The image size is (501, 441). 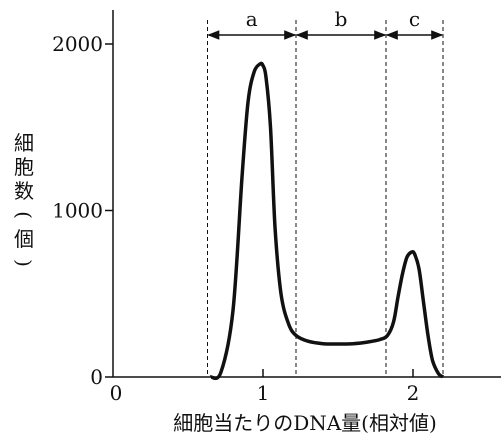 What do you see at coordinates (24, 215) in the screenshot?
I see `y-axis-label-char: (` at bounding box center [24, 215].